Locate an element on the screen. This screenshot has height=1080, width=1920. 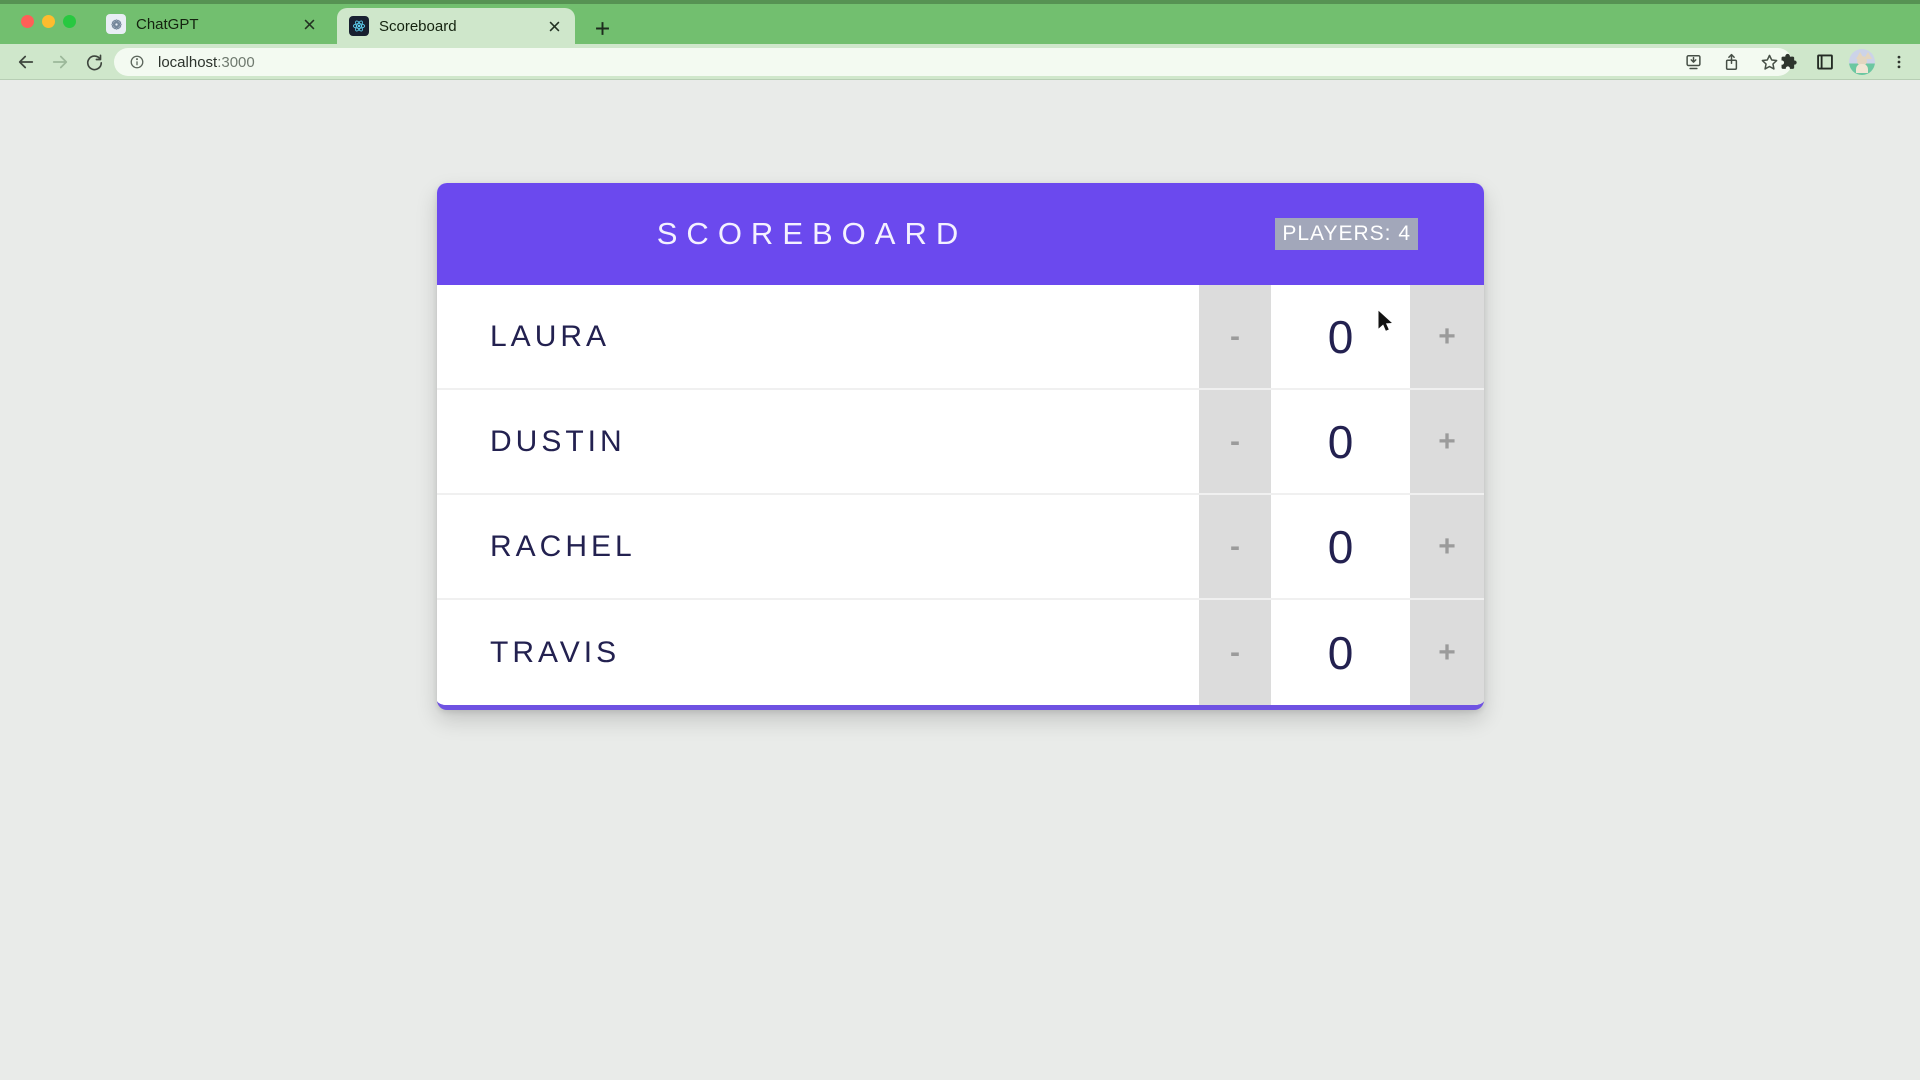
url-port: :3000 is located at coordinates (236, 62).